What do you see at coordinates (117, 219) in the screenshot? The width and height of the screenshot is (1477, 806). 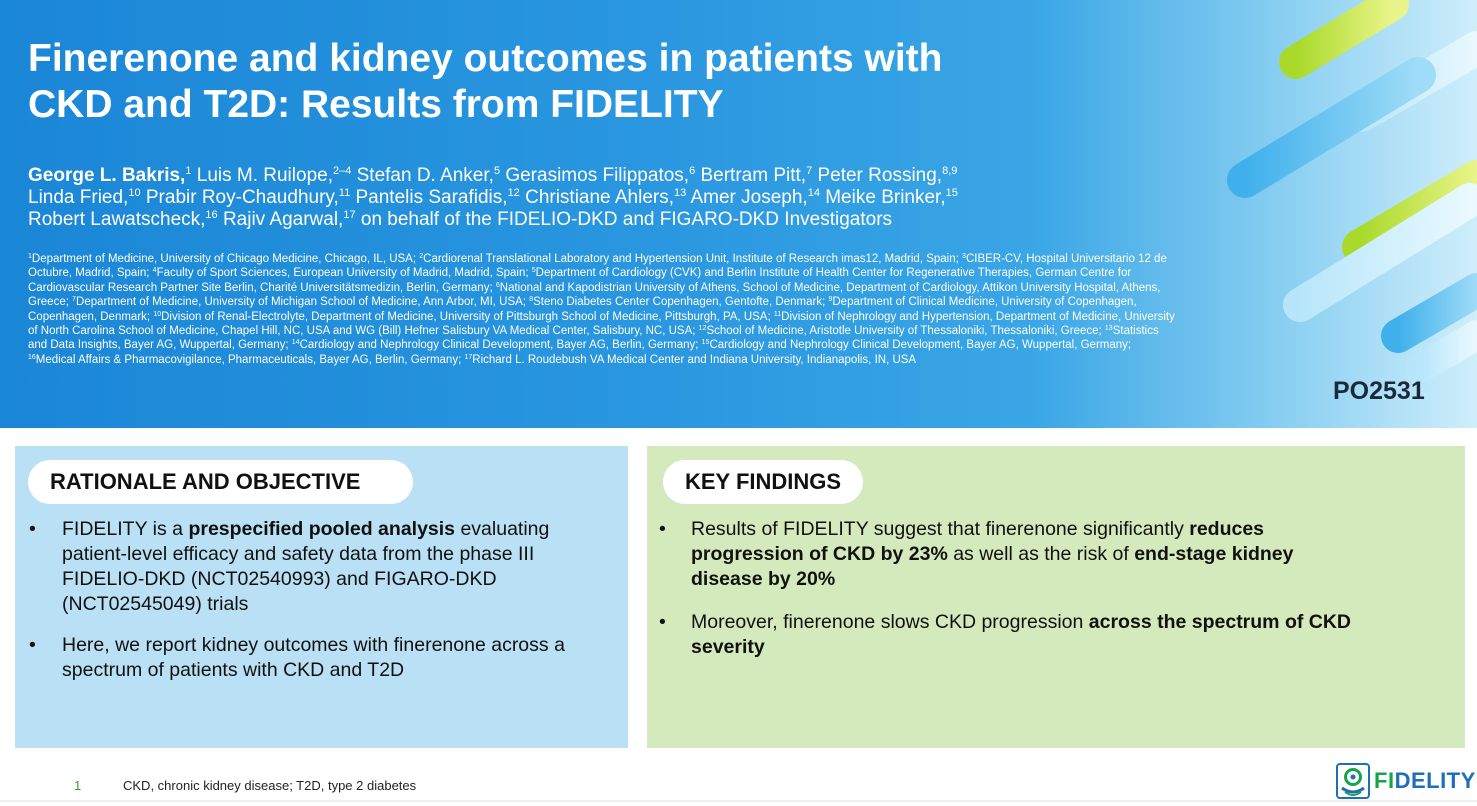 I see `author-name: Robert Lawatscheck,` at bounding box center [117, 219].